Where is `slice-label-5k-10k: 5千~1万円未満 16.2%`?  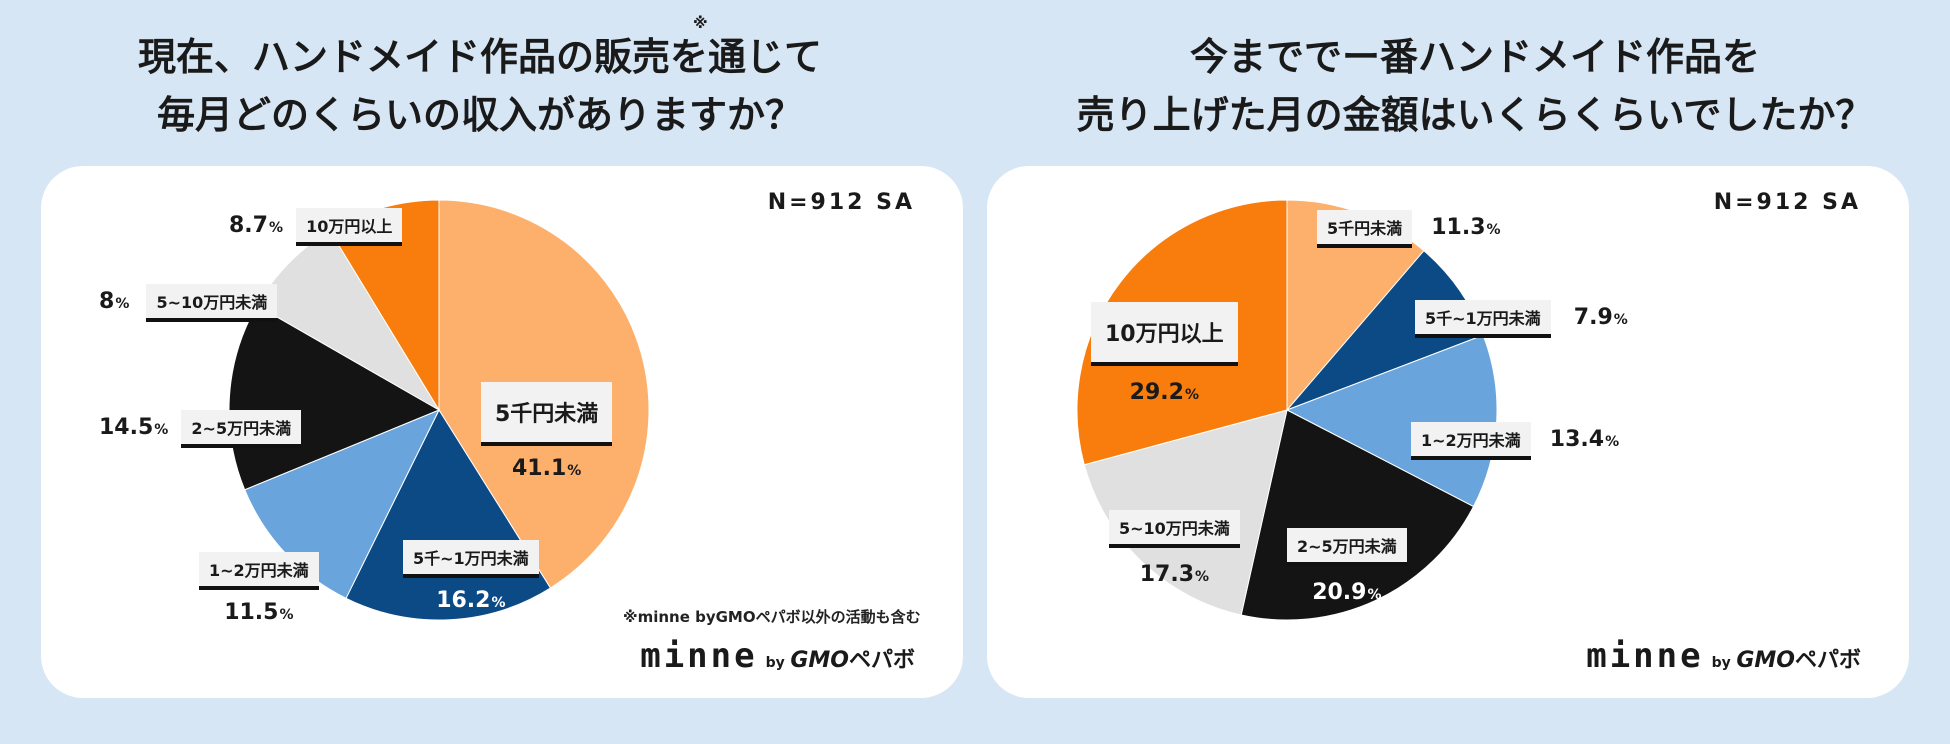 slice-label-5k-10k: 5千~1万円未満 16.2% is located at coordinates (471, 576).